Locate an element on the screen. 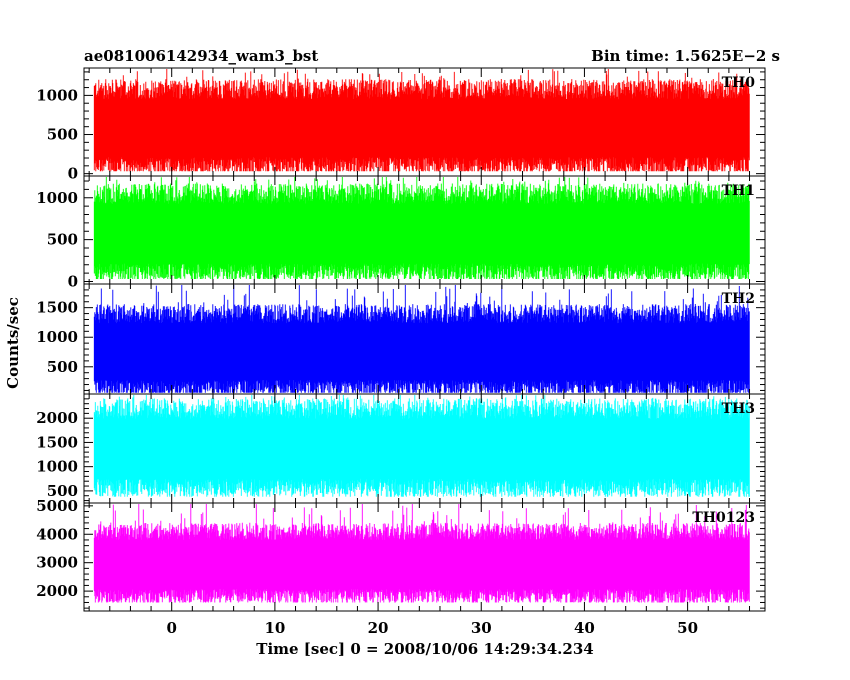 The width and height of the screenshot is (850, 680). chart-title-right: Bin time: 1.5625E−2 s is located at coordinates (685, 56).